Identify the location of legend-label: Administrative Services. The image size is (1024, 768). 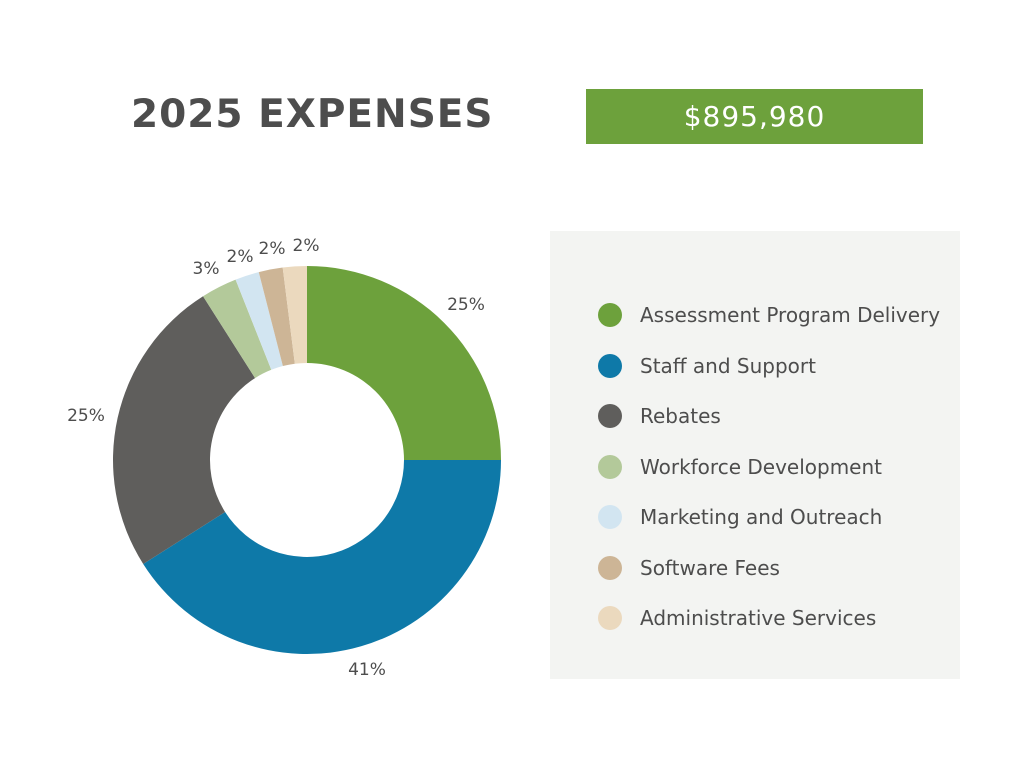
(758, 618).